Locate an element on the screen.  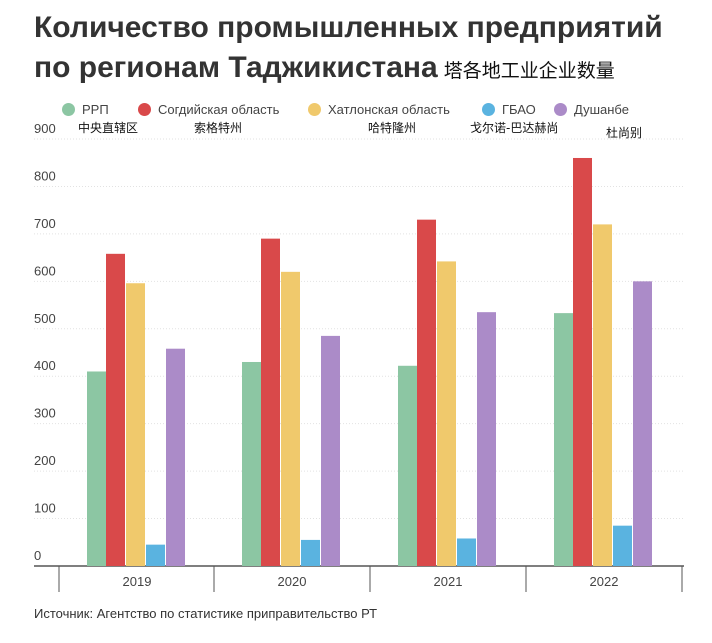
legend-cn-rrp: 中央直辖区 is located at coordinates (108, 128).